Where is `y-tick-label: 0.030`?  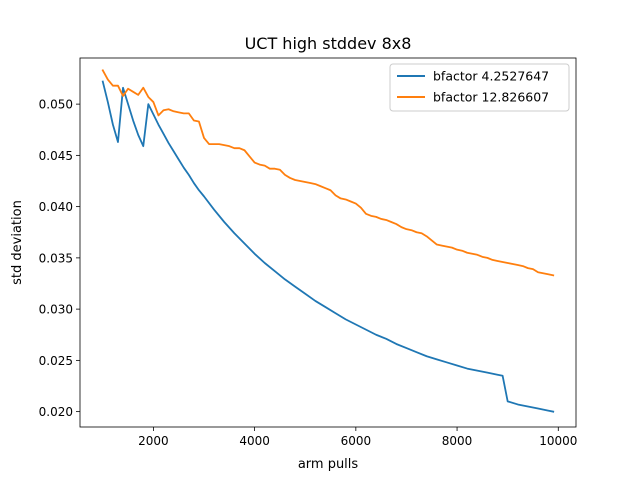 y-tick-label: 0.030 is located at coordinates (56, 310).